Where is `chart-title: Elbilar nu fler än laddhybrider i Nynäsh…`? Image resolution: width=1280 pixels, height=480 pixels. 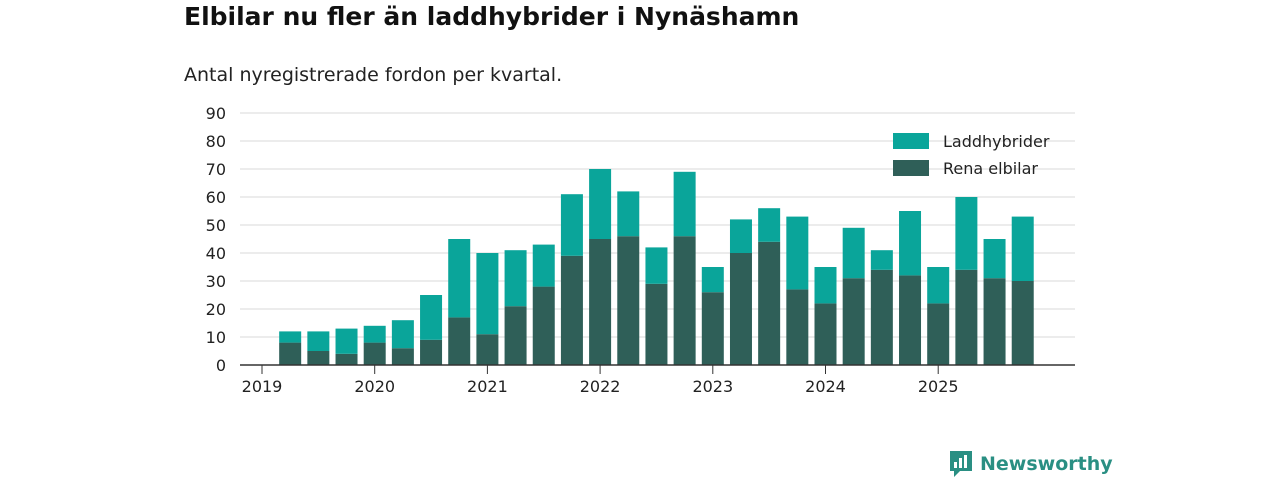
chart-title: Elbilar nu fler än laddhybrider i Nynäsh… is located at coordinates (492, 16).